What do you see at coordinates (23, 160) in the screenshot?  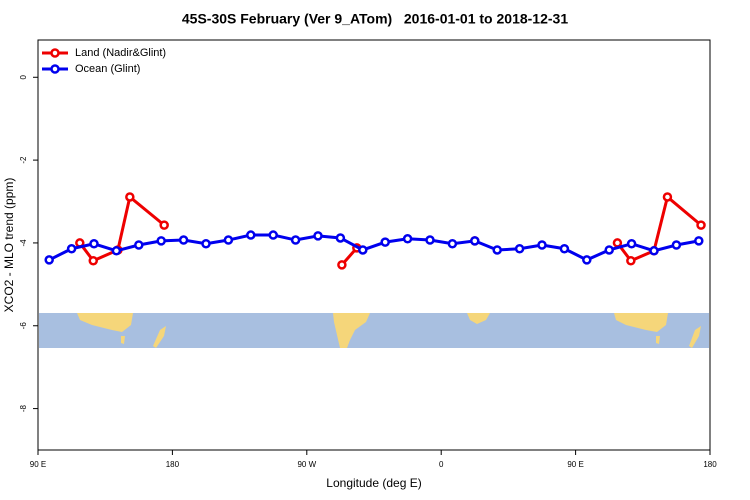 I see `y-tick-label: -2` at bounding box center [23, 160].